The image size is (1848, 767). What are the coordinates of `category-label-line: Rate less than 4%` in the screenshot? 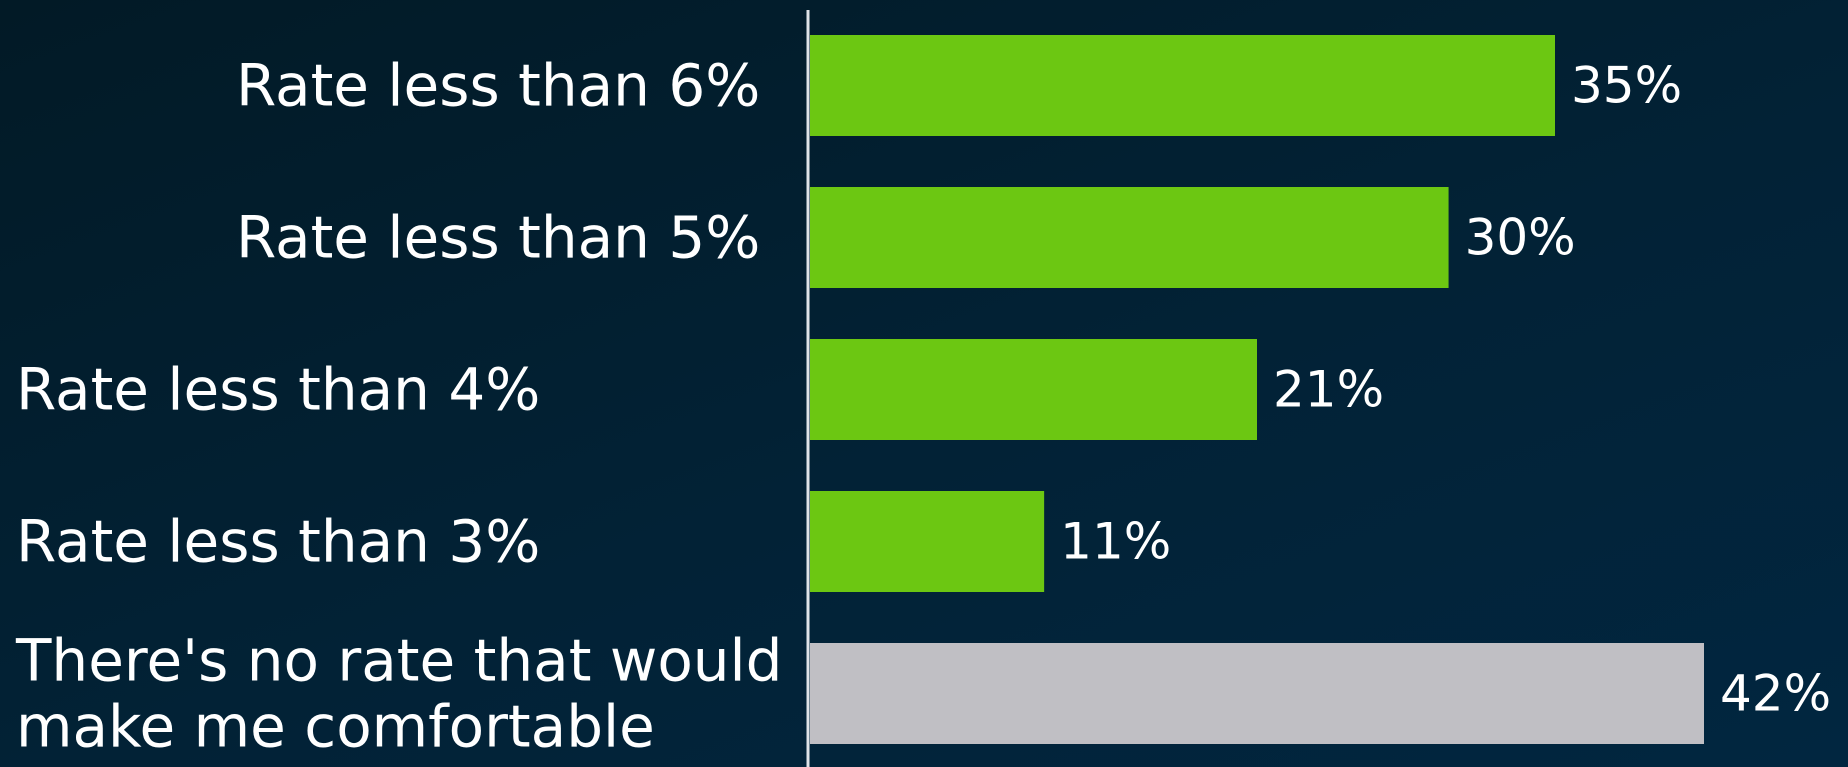 It's located at (278, 390).